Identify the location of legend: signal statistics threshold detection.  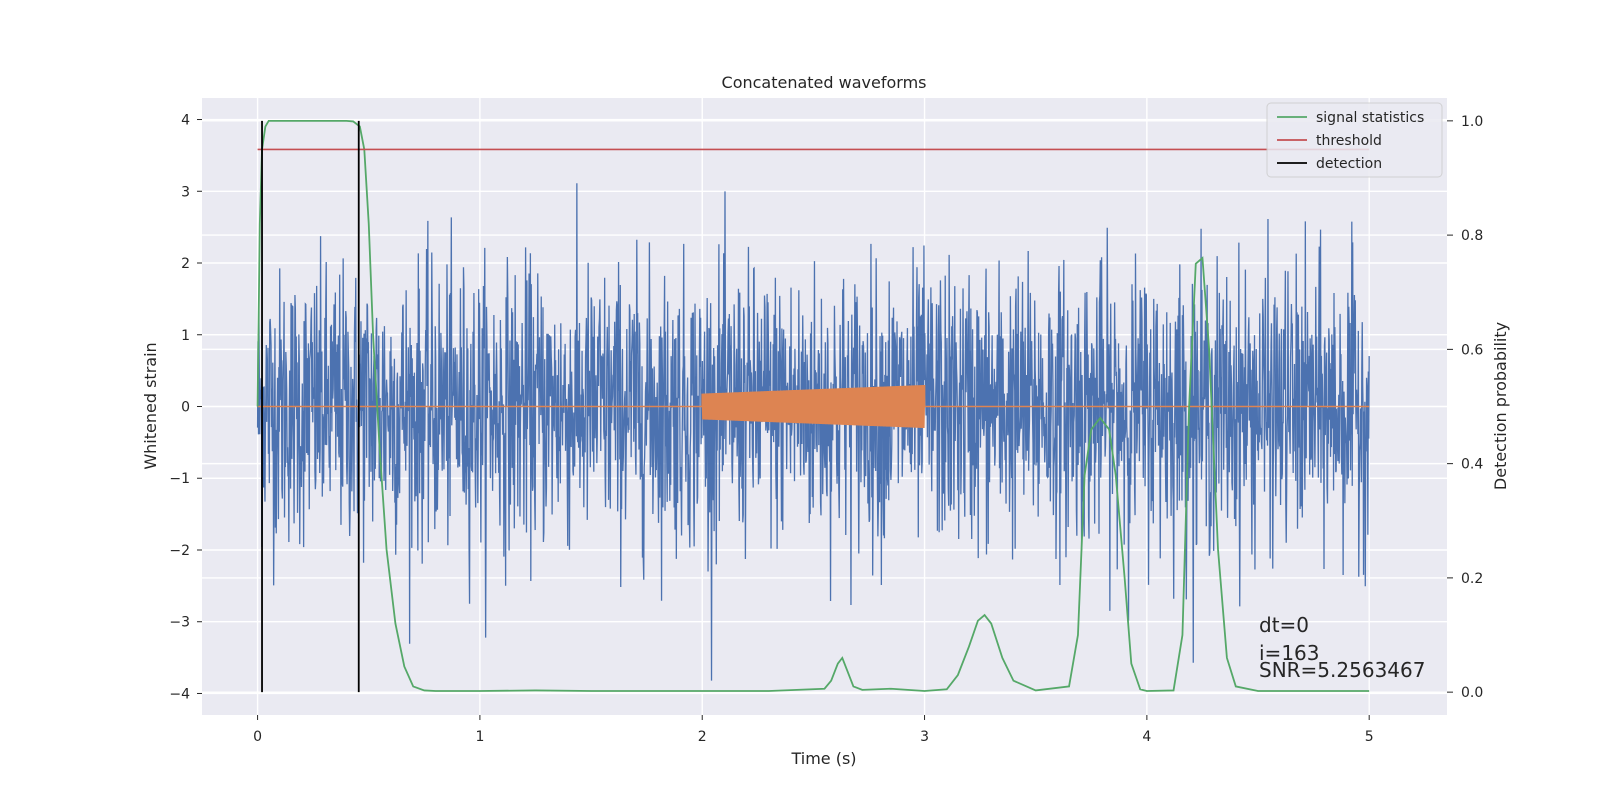
(1354, 140).